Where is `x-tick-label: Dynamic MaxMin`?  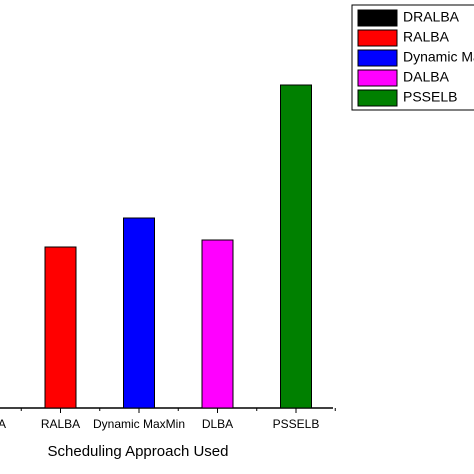 x-tick-label: Dynamic MaxMin is located at coordinates (139, 424).